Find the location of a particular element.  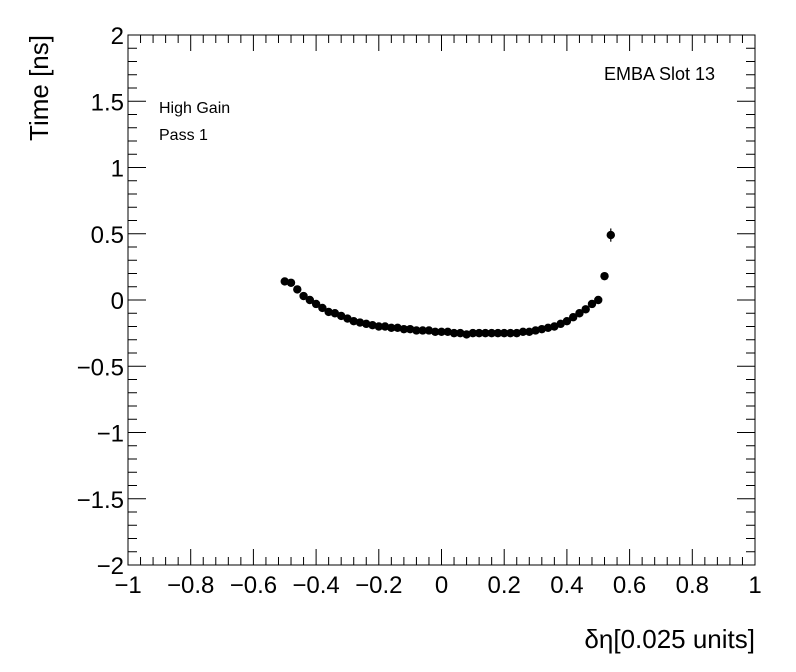

y-tick-label: 2 is located at coordinates (117, 36).